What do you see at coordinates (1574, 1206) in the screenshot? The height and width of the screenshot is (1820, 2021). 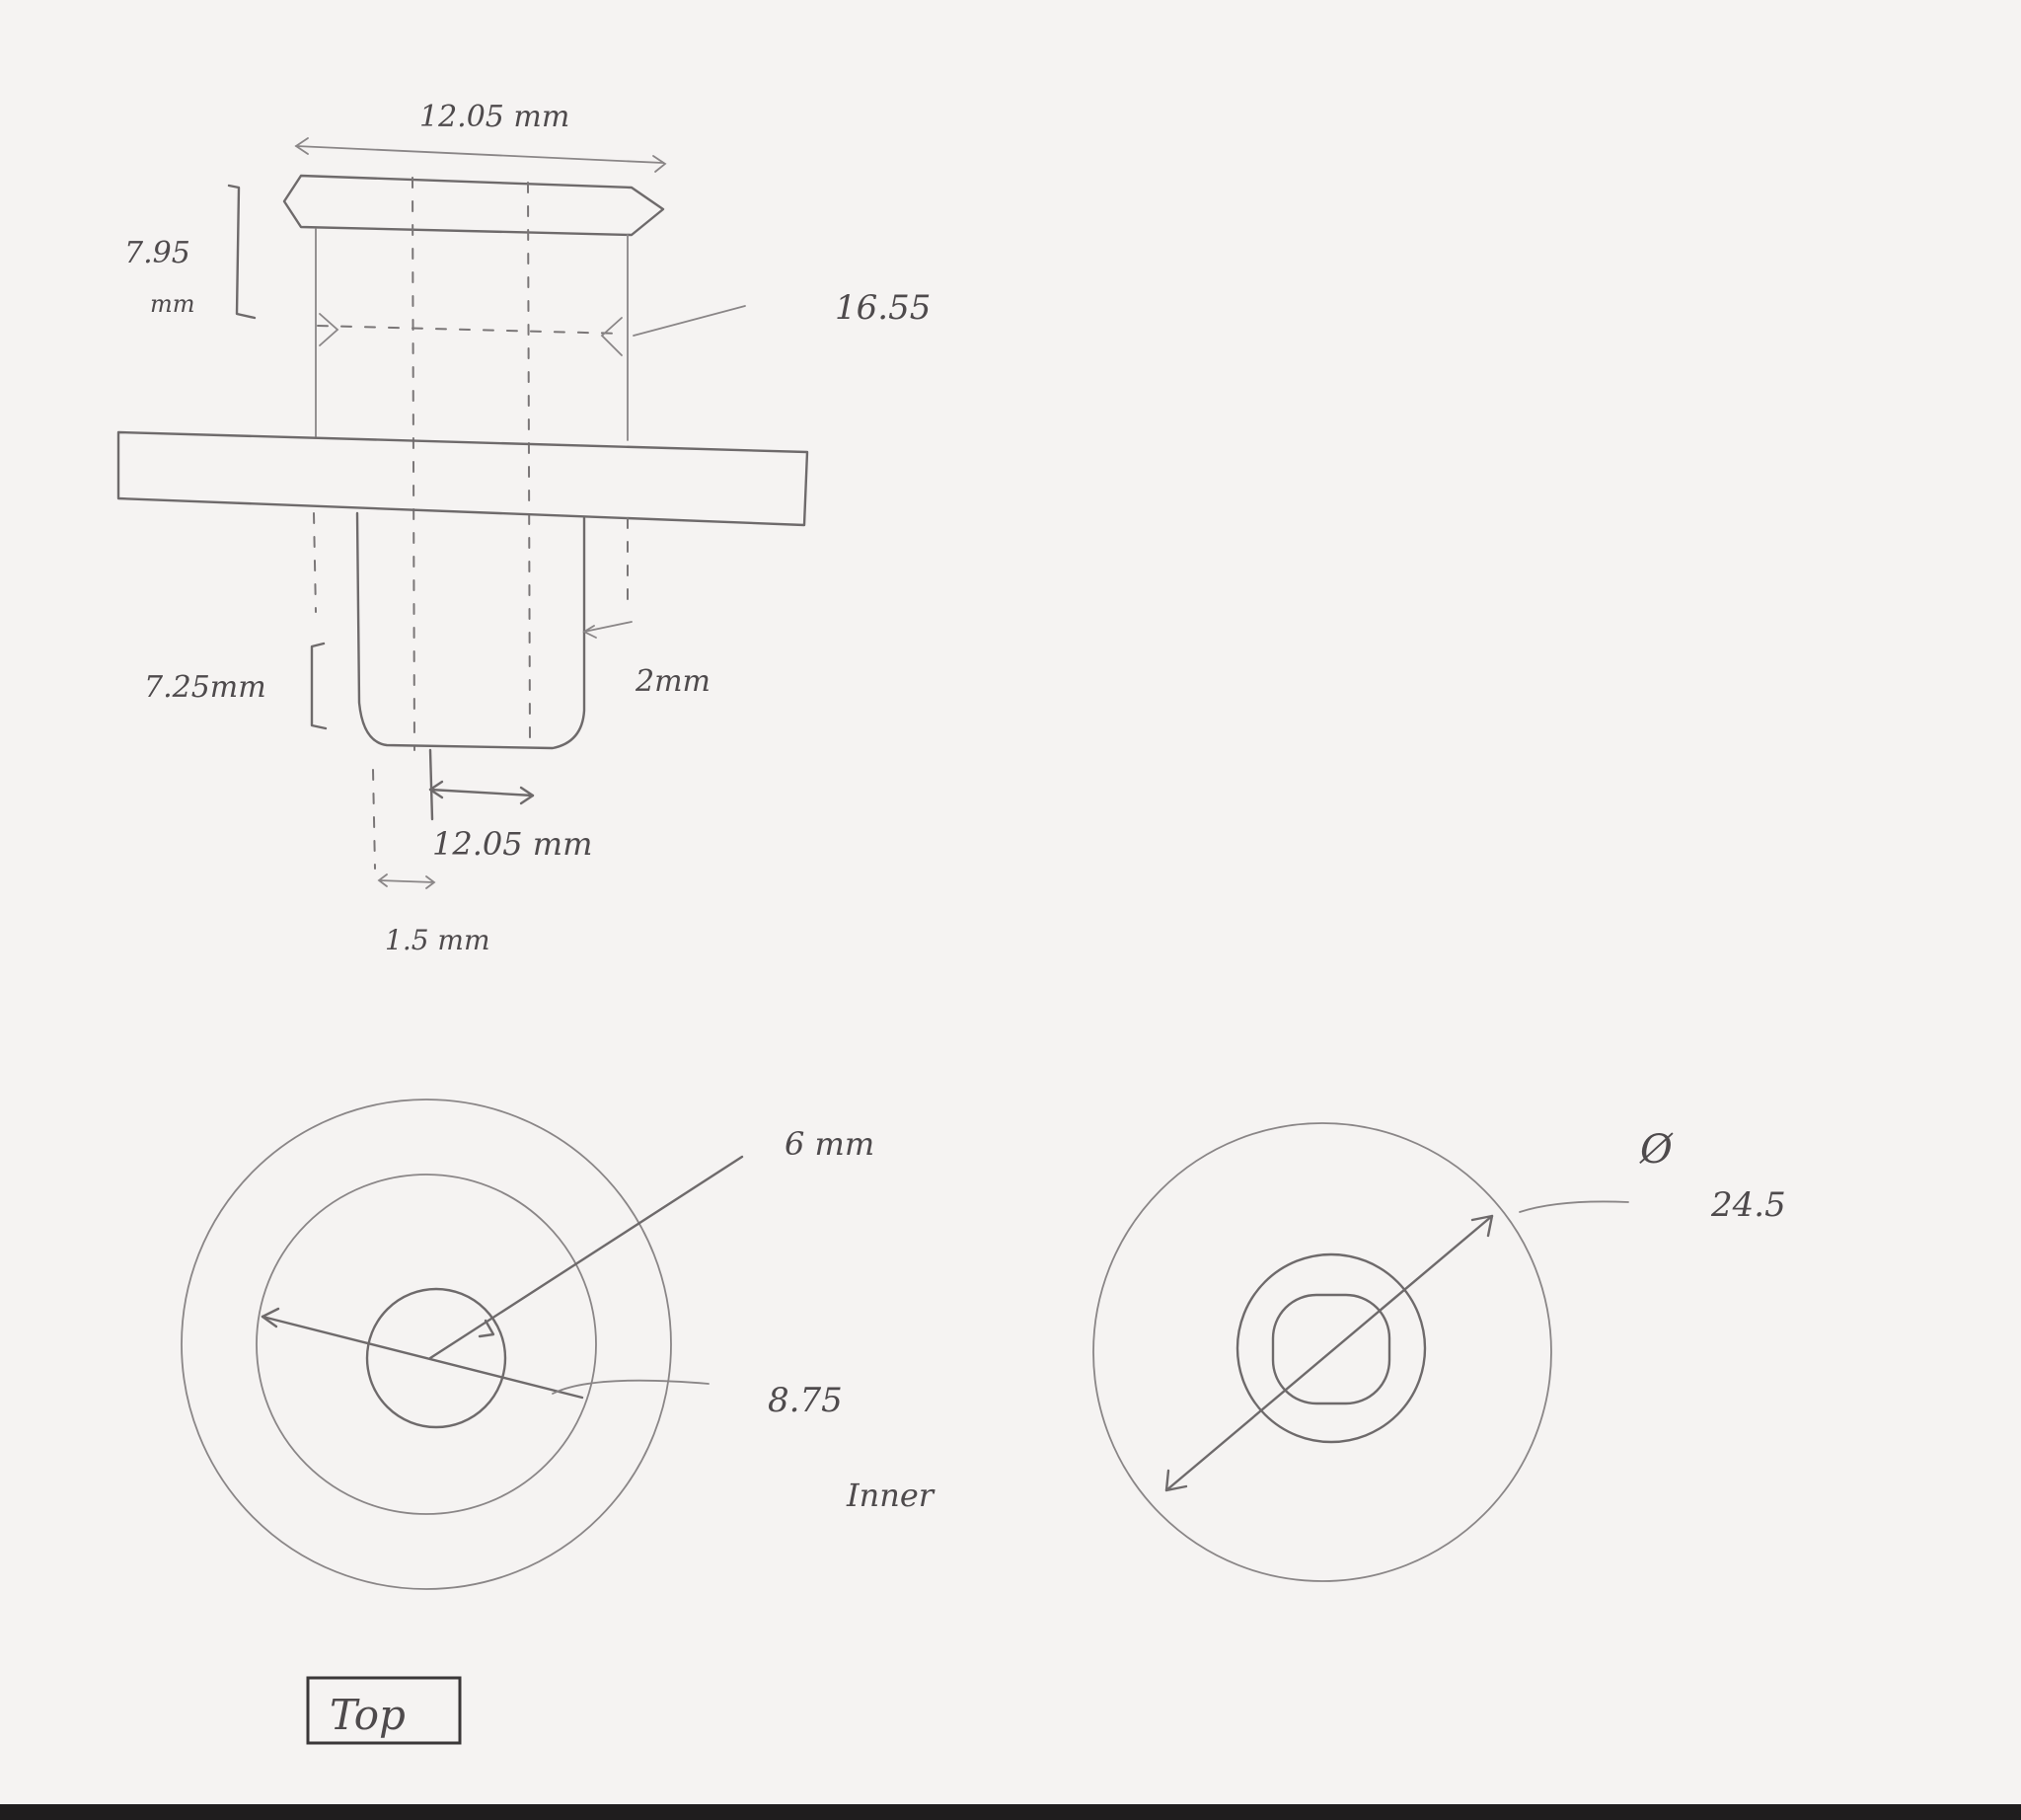 I see `diameter-leader-b` at bounding box center [1574, 1206].